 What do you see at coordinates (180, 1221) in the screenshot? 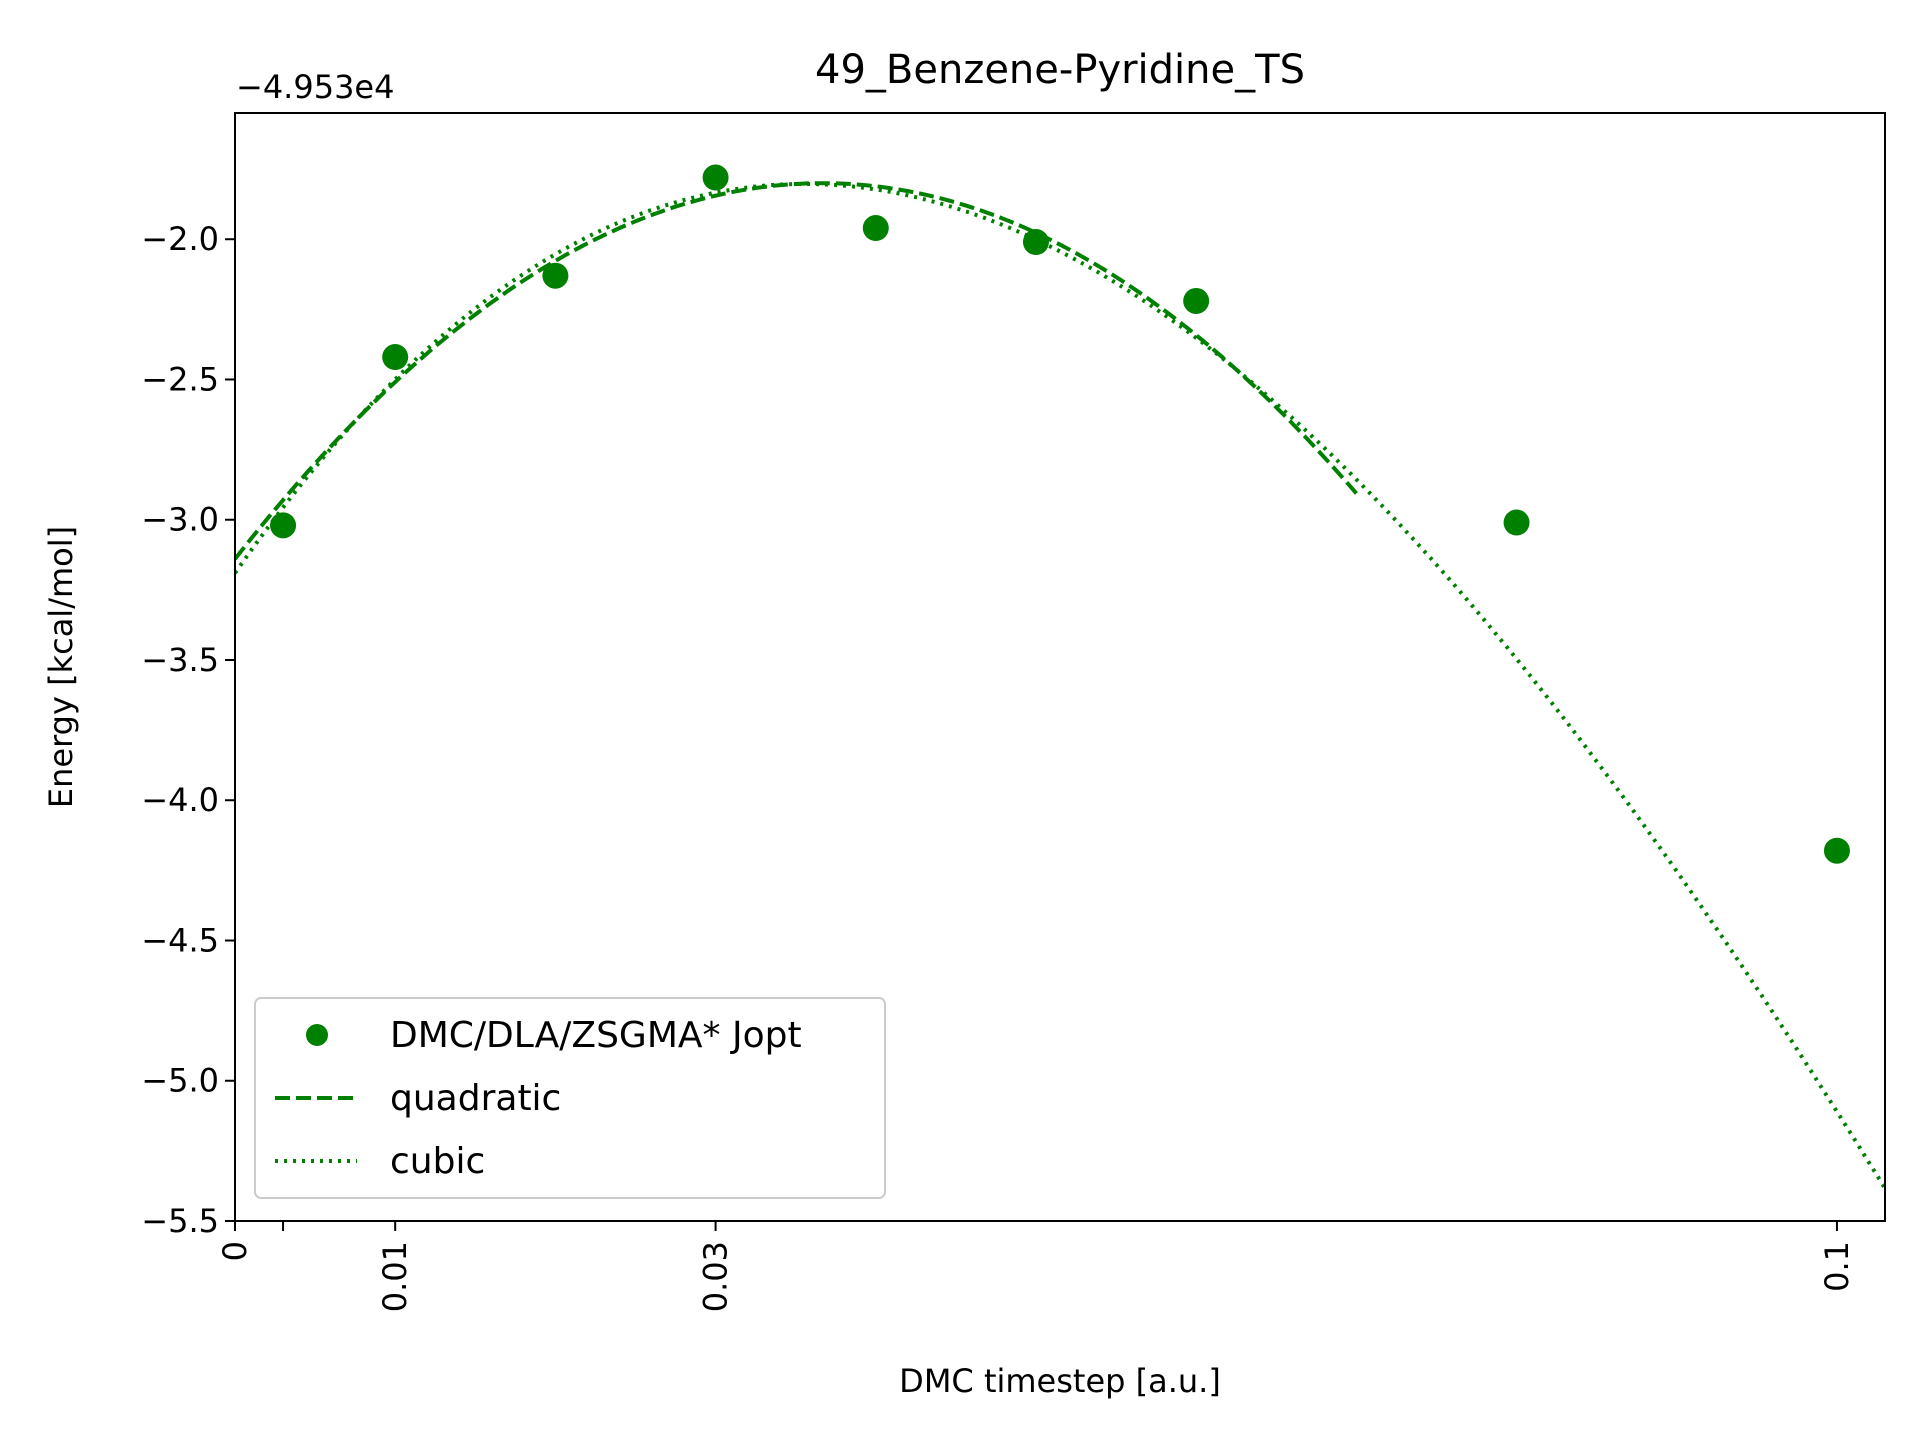
I see `y-tick-label: −5.5` at bounding box center [180, 1221].